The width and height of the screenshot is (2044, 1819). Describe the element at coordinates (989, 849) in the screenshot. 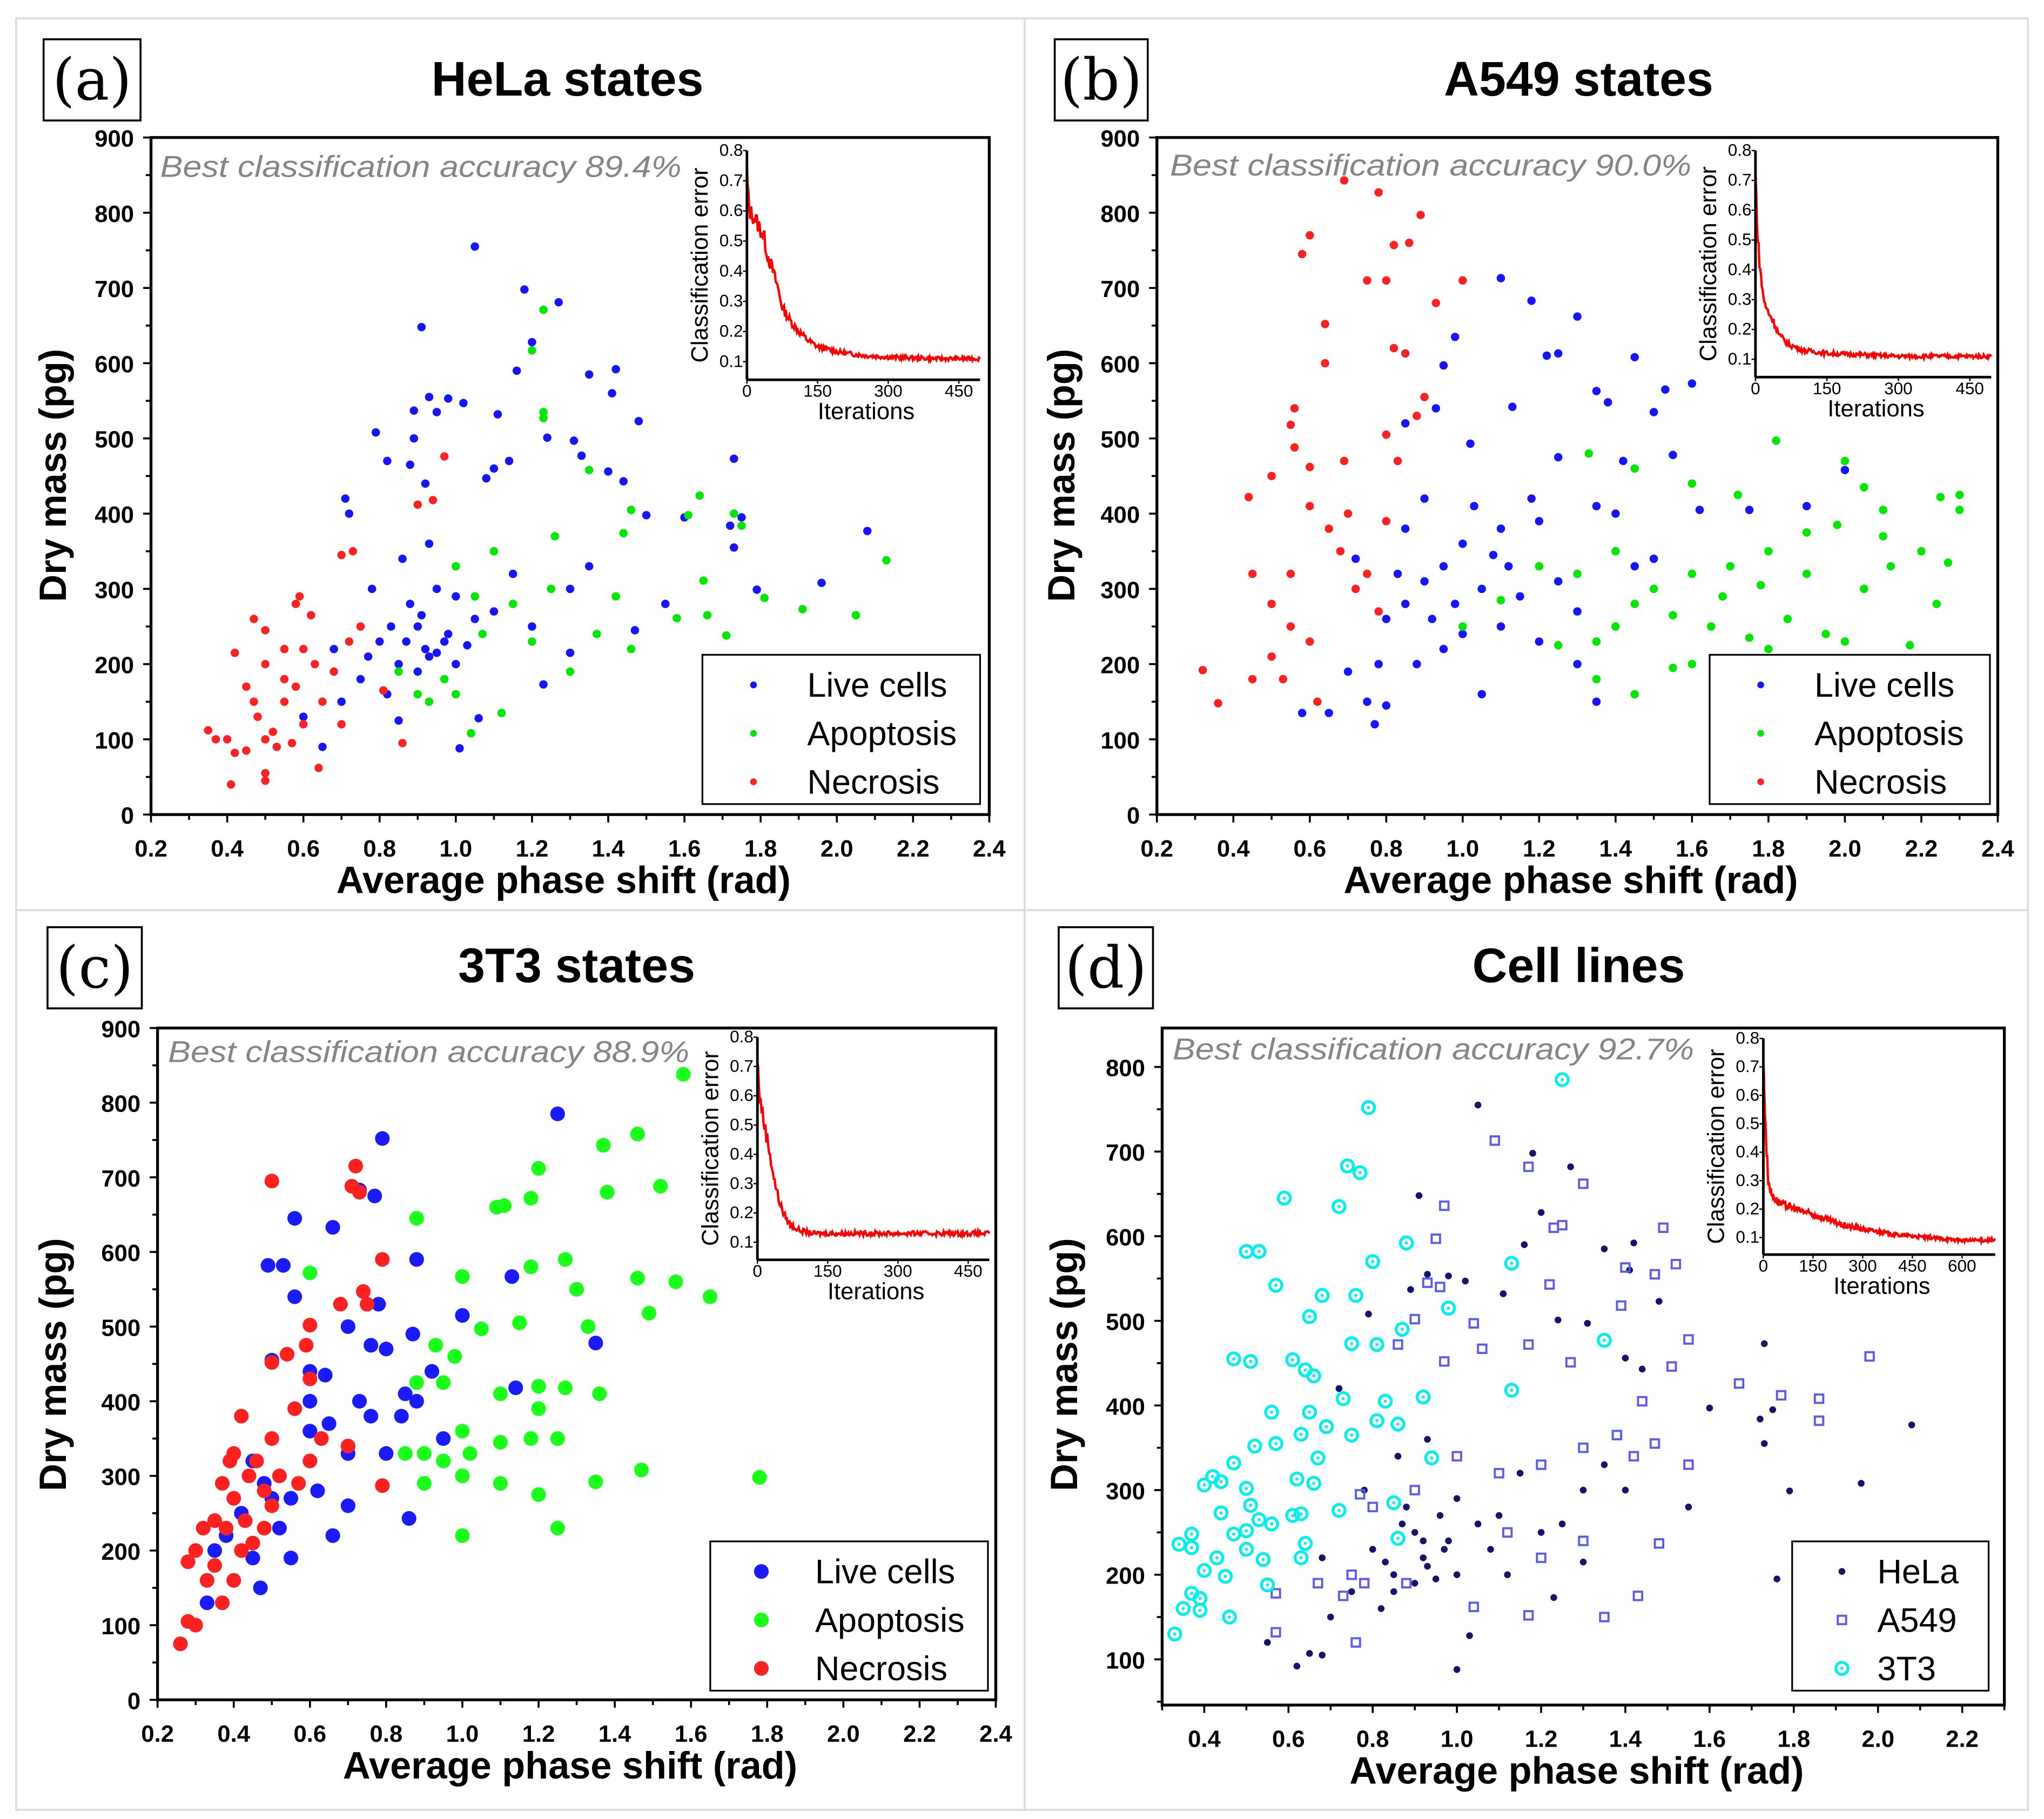

I see `x-tick-label: 2.4` at that location.